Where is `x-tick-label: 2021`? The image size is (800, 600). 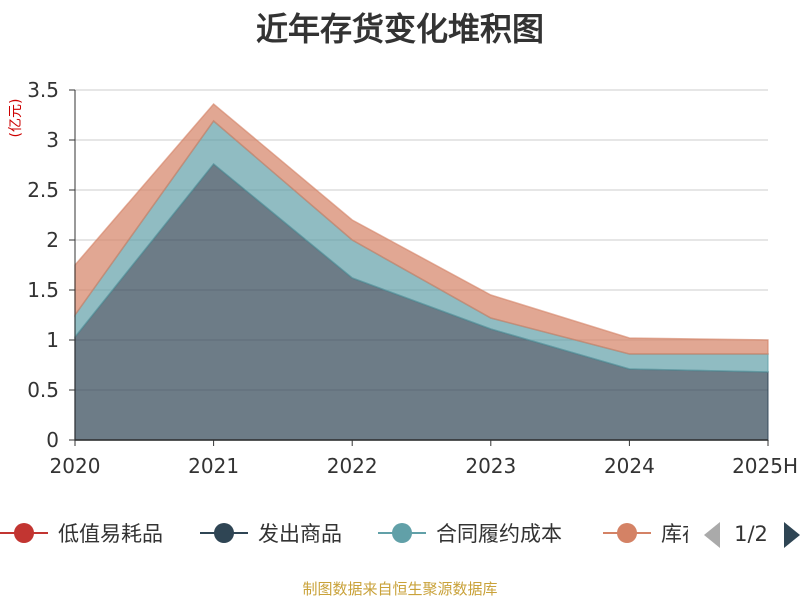 x-tick-label: 2021 is located at coordinates (213, 466).